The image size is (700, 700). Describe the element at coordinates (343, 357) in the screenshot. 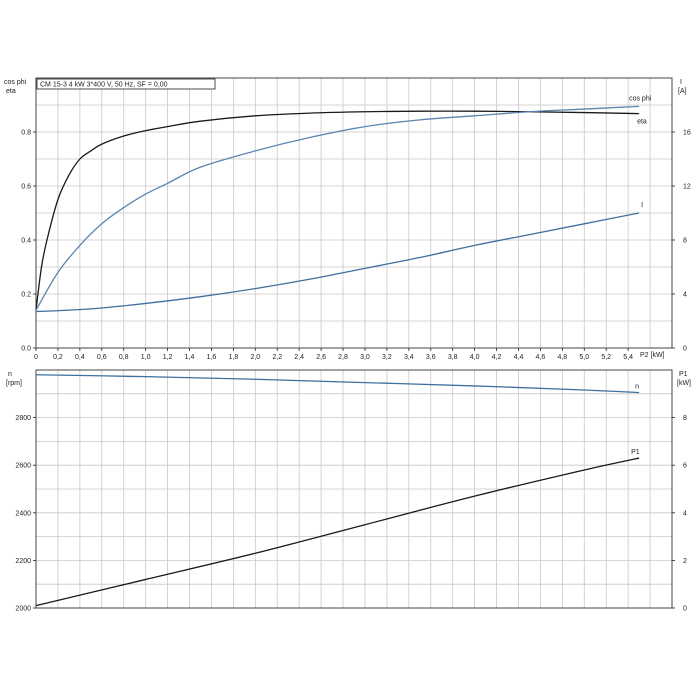

I see `x-tick-label: 2,8` at that location.